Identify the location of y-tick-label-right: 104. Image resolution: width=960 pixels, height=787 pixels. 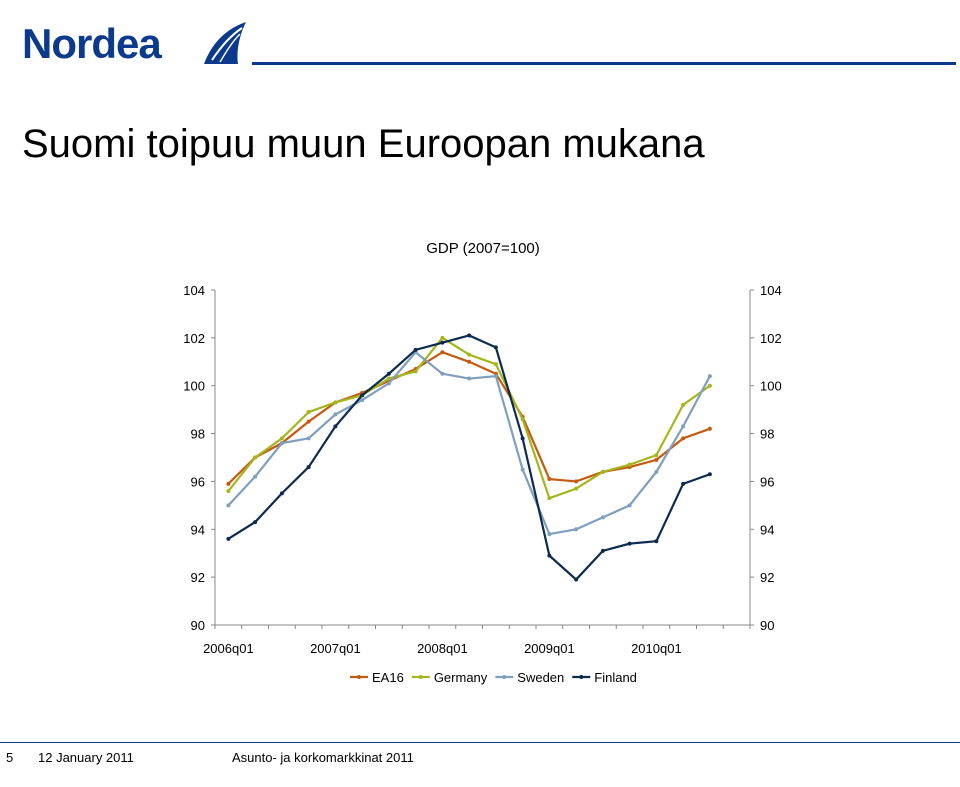
(771, 290).